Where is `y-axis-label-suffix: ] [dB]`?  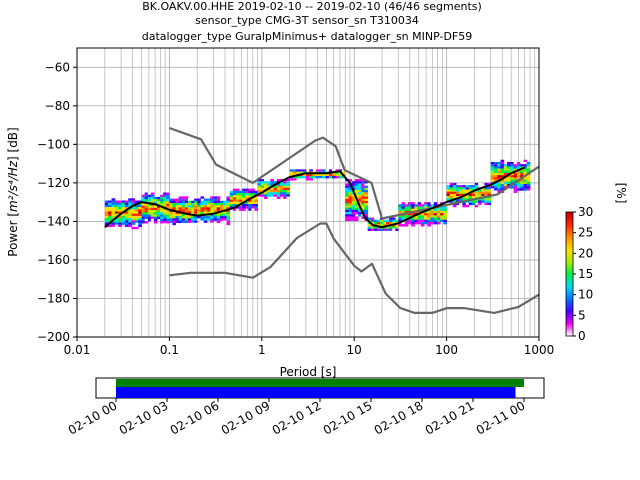
y-axis-label-suffix: ] [dB] is located at coordinates (13, 144).